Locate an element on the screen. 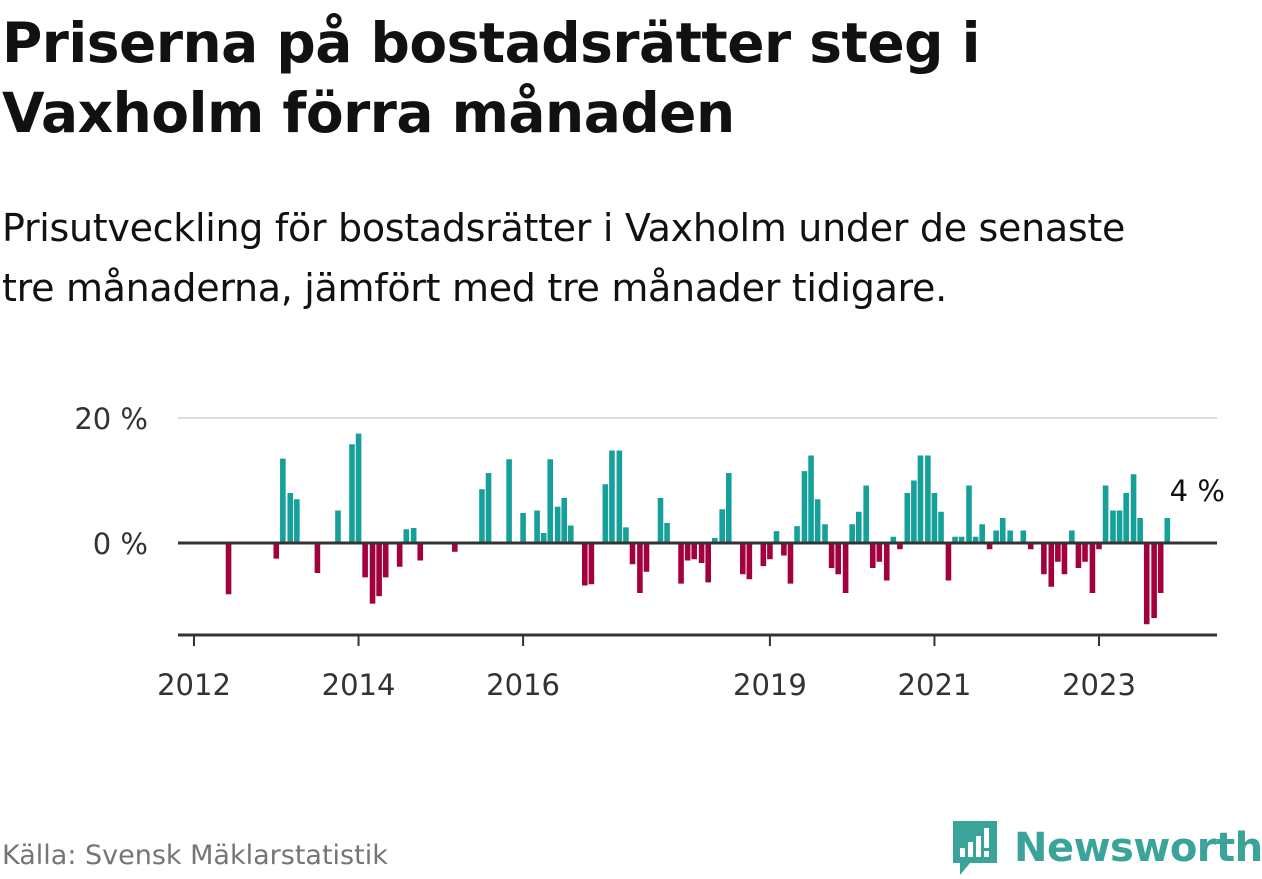 The height and width of the screenshot is (879, 1262). newsworthy-logo: Newsworthy is located at coordinates (1106, 848).